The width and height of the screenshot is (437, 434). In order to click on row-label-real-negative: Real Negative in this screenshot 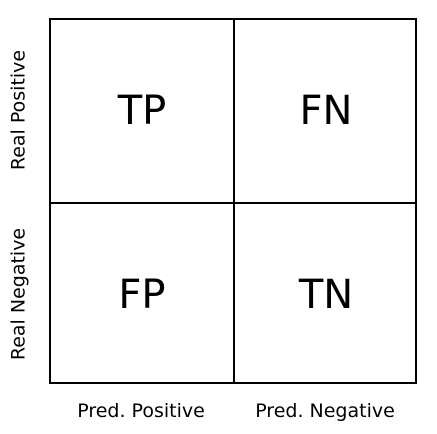, I will do `click(18, 294)`.